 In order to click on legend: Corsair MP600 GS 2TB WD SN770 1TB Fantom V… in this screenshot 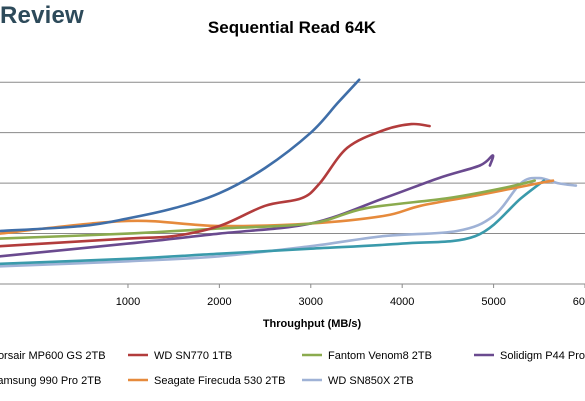, I will do `click(292, 368)`.